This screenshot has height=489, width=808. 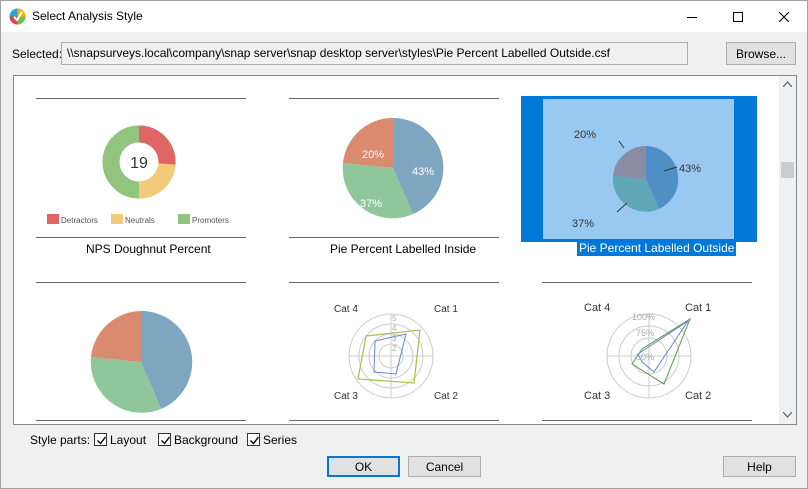 What do you see at coordinates (157, 180) in the screenshot?
I see `doughnut-neutrals-segment` at bounding box center [157, 180].